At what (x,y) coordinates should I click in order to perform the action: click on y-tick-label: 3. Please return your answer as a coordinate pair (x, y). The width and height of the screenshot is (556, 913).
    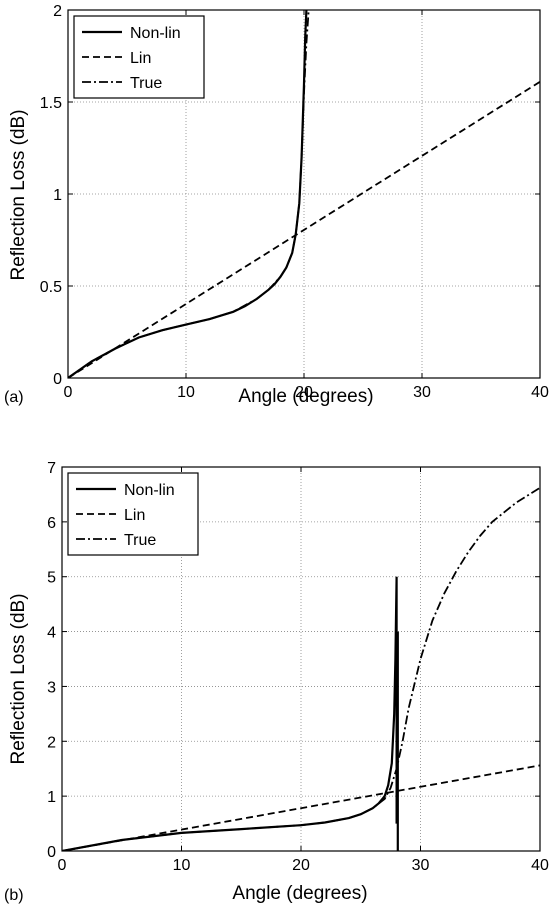
    Looking at the image, I should click on (51, 687).